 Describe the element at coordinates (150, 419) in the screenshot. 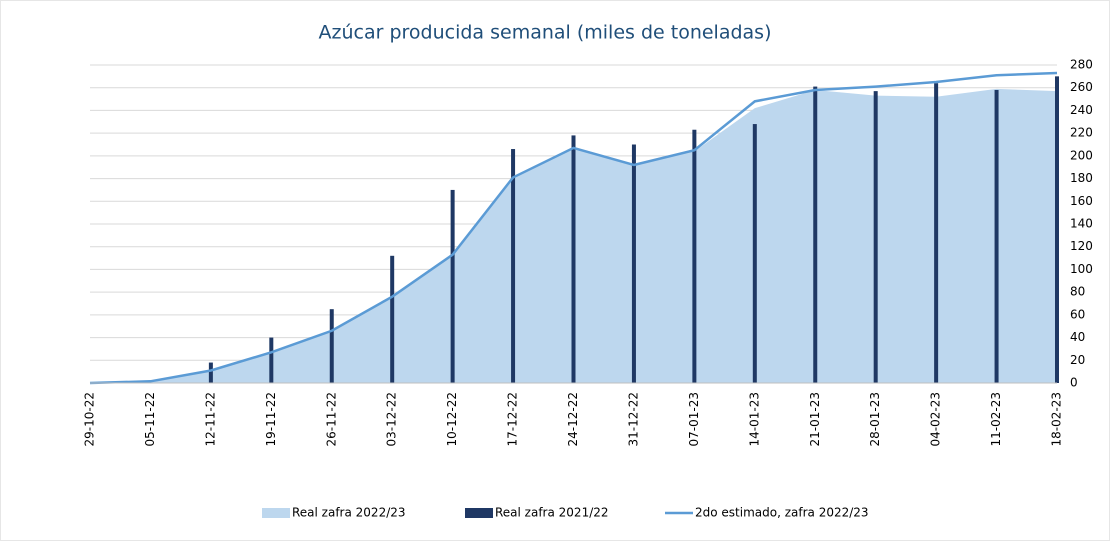

I see `x-tick-label: 05-11-22` at that location.